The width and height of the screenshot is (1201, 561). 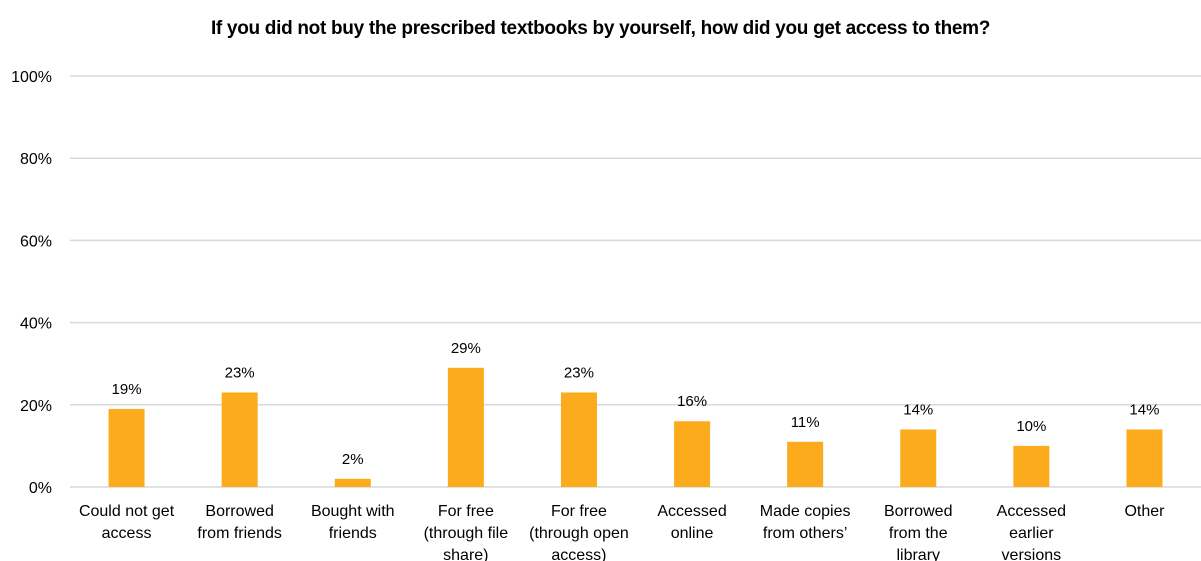 I want to click on y-tick-label: 0%, so click(x=40, y=488).